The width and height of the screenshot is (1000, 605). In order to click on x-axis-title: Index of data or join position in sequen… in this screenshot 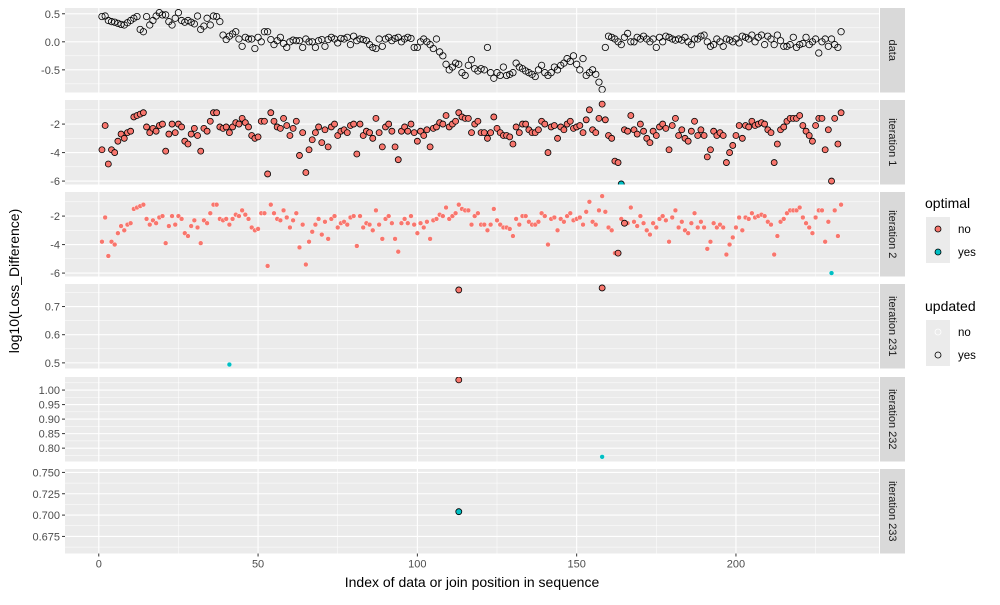, I will do `click(472, 582)`.